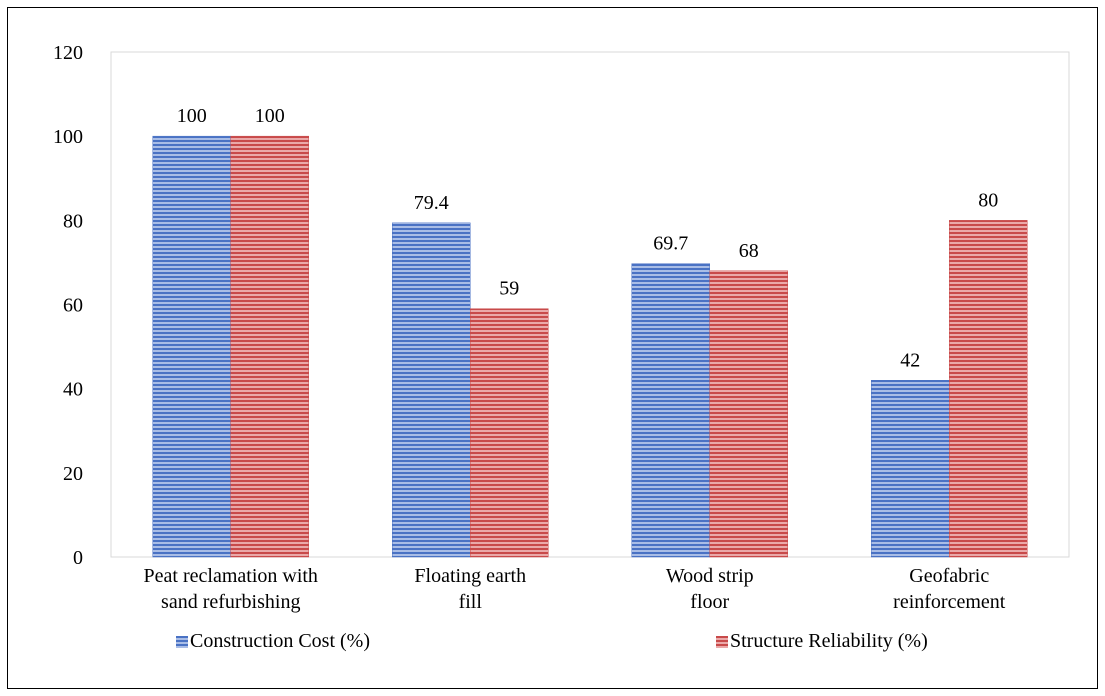 Image resolution: width=1105 pixels, height=696 pixels. Describe the element at coordinates (910, 360) in the screenshot. I see `data-label: 42` at that location.